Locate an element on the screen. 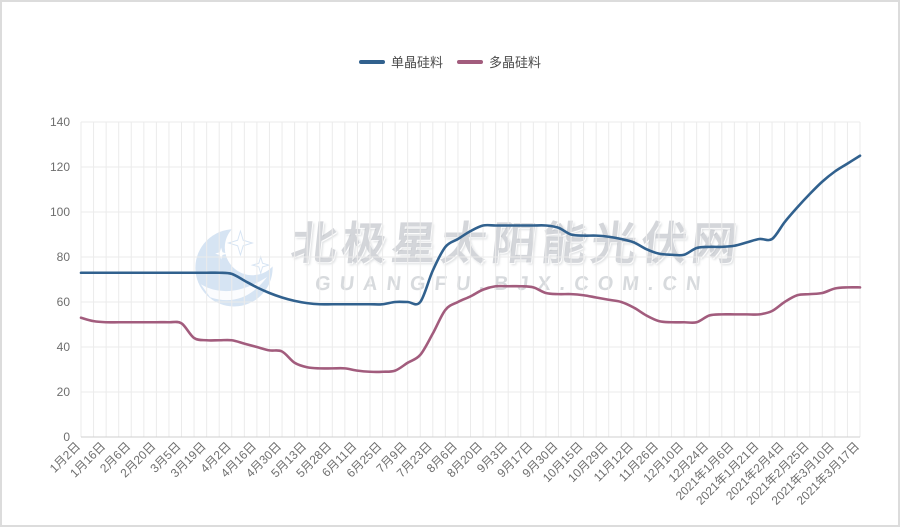  y-axis-labels: 0 20 40 60 80 100 120 140 is located at coordinates (60, 279).